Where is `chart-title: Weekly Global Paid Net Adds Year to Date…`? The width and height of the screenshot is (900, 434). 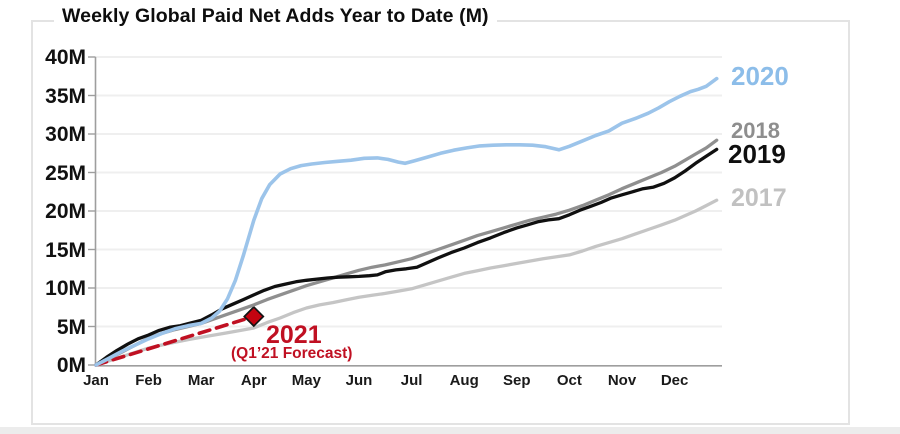
chart-title: Weekly Global Paid Net Adds Year to Date… is located at coordinates (275, 16).